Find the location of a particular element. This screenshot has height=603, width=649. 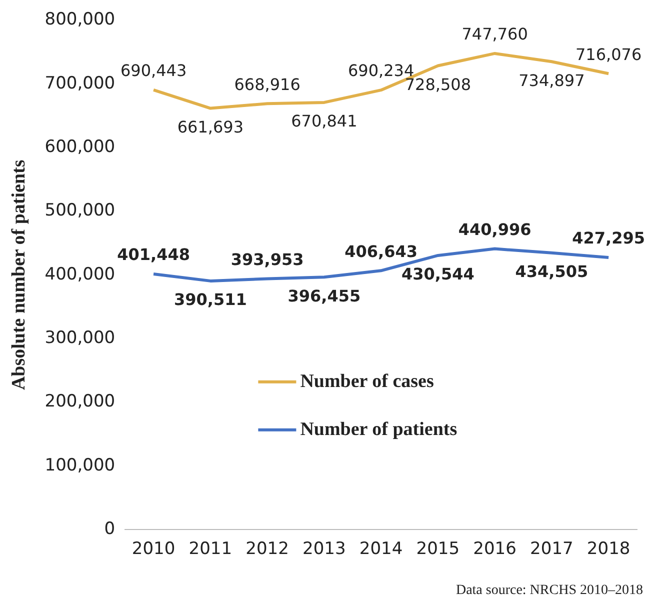

source-note: Data source: NRCHS 2010–2018 is located at coordinates (549, 591).